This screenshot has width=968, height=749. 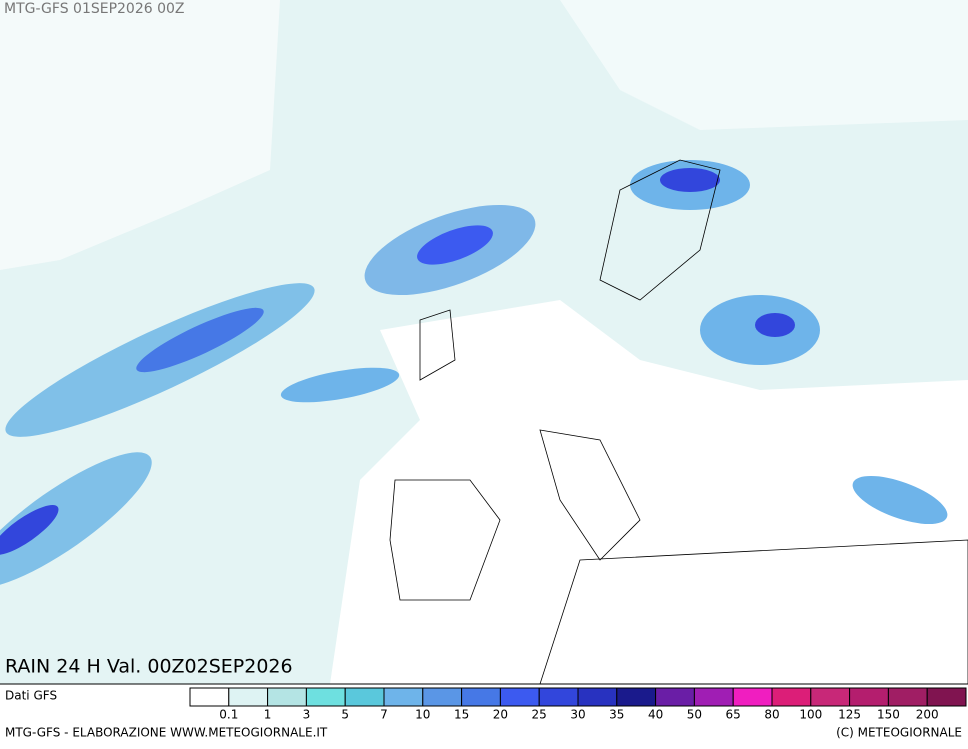 I want to click on legend-label: 150, so click(x=888, y=715).